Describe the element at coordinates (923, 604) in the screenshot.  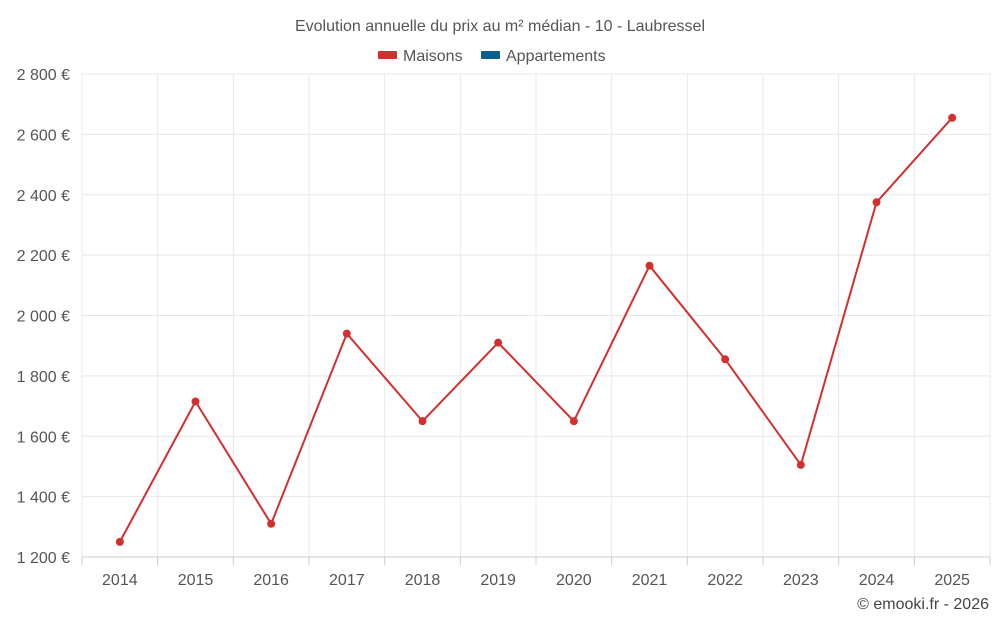
I see `credit-text: © emooki.fr - 2026` at that location.